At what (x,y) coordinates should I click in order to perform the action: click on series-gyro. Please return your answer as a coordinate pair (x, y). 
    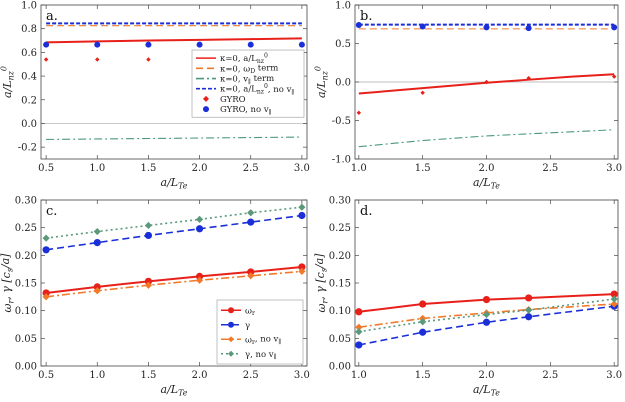
    Looking at the image, I should click on (486, 94).